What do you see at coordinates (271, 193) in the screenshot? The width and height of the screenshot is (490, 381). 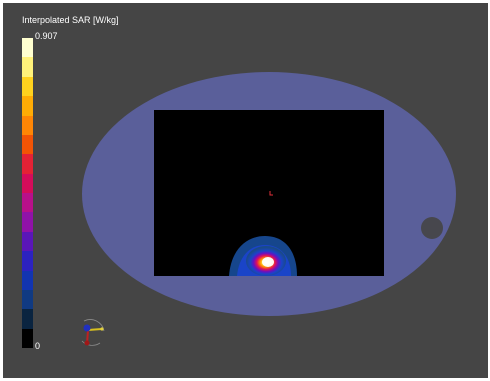 I see `probe-crosshair-icon` at bounding box center [271, 193].